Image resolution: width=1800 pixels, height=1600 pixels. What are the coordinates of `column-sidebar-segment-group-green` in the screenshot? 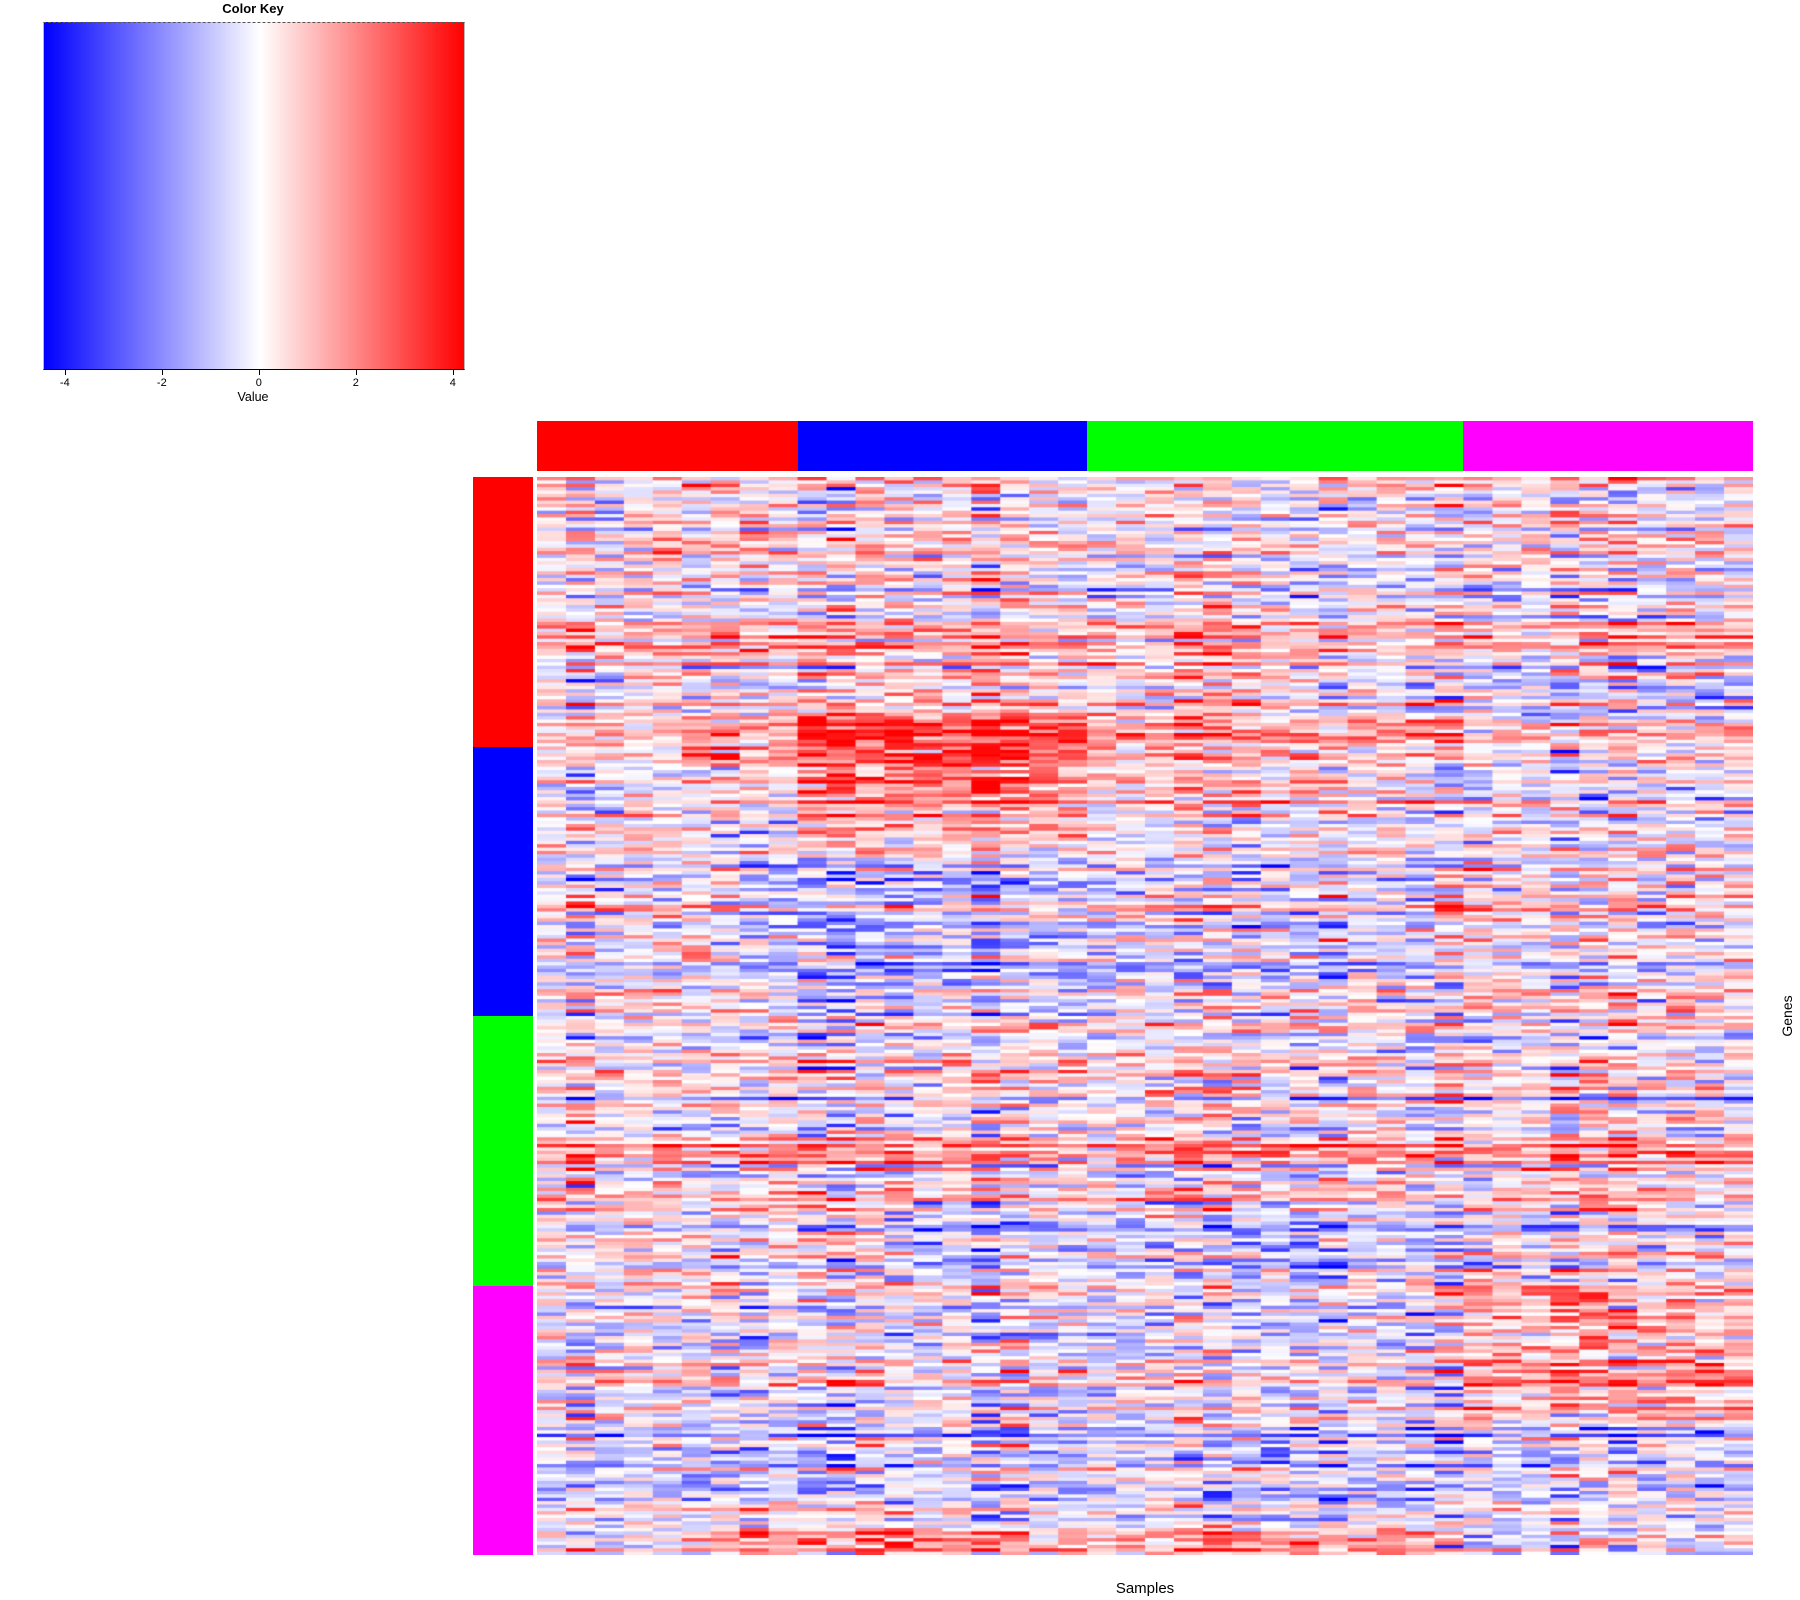 It's located at (1275, 446).